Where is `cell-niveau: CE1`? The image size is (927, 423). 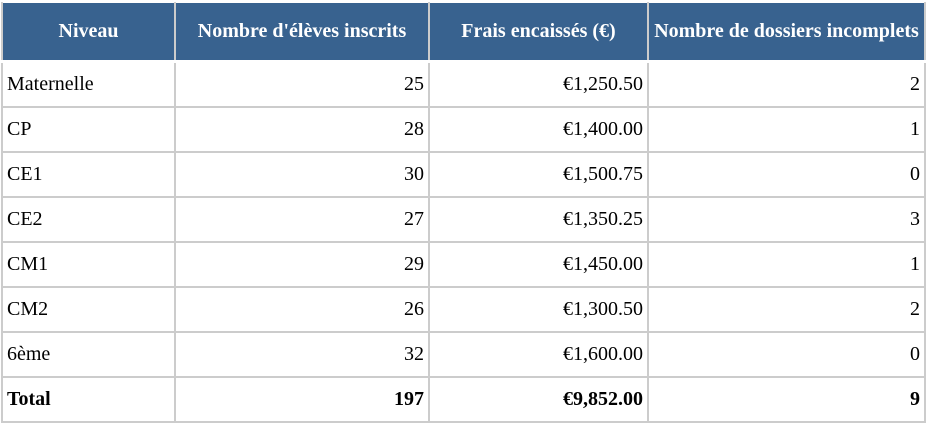
cell-niveau: CE1 is located at coordinates (88, 174).